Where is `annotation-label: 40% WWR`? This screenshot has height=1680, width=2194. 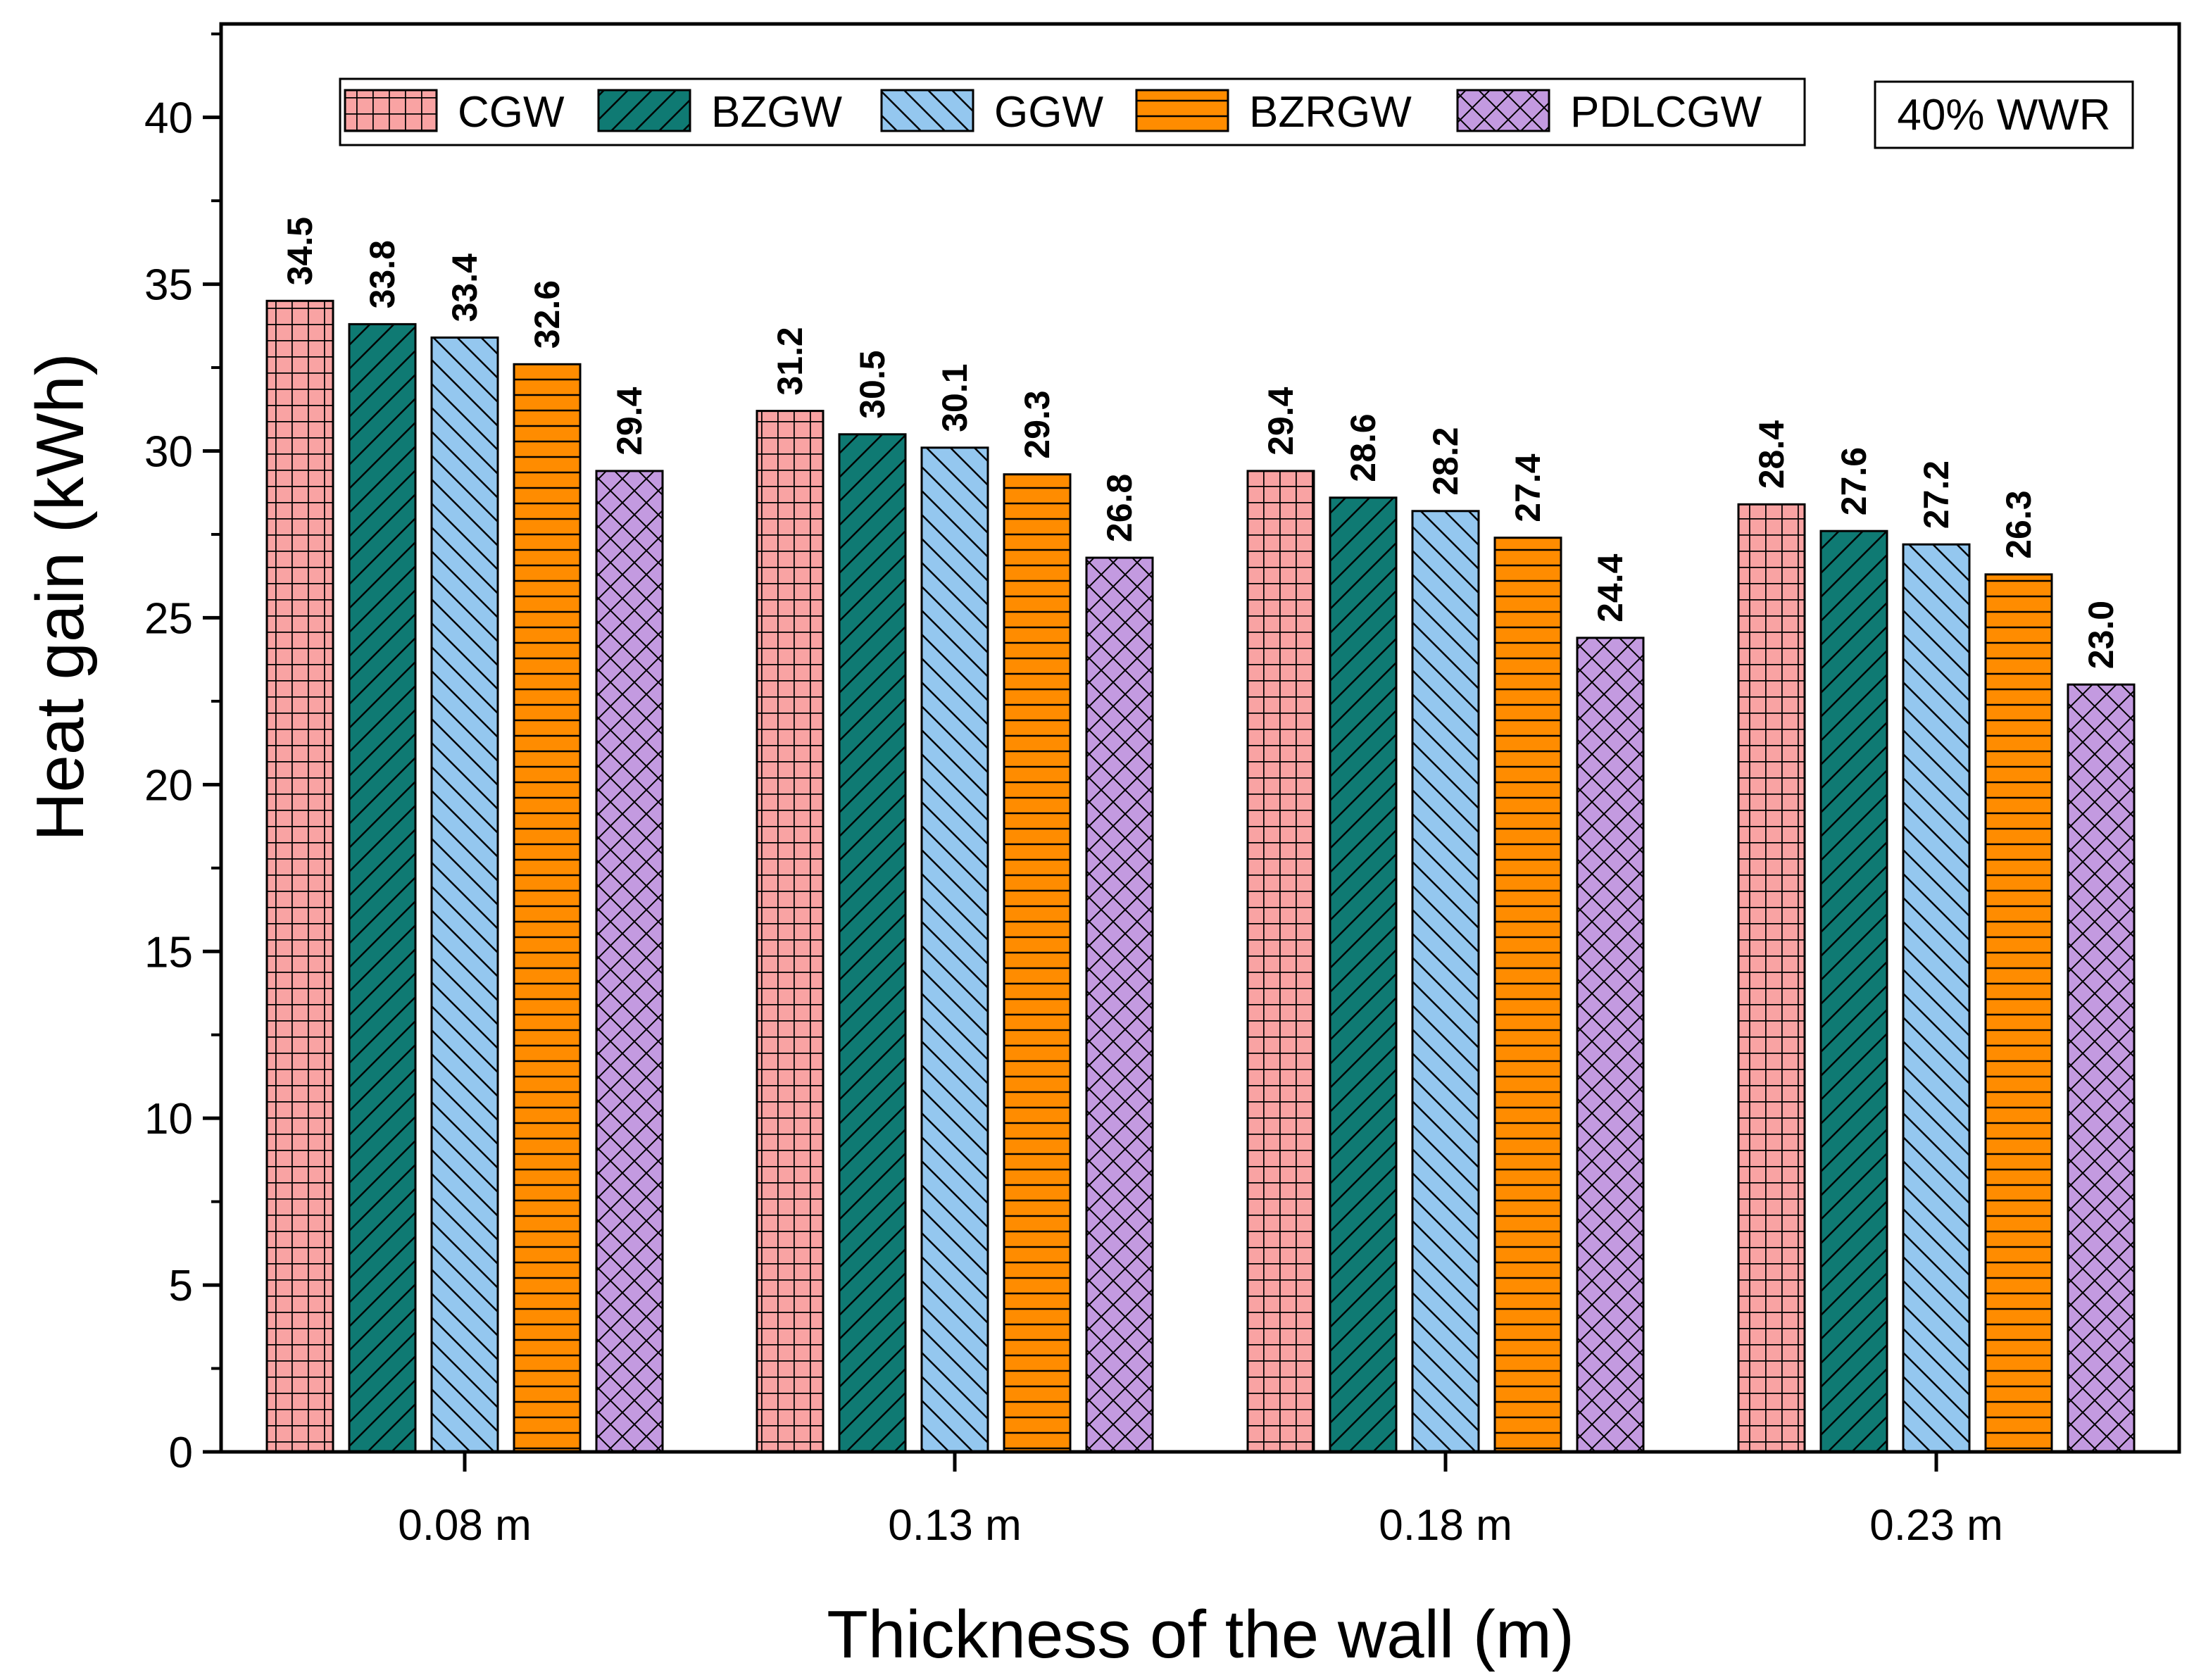
annotation-label: 40% WWR is located at coordinates (2004, 115).